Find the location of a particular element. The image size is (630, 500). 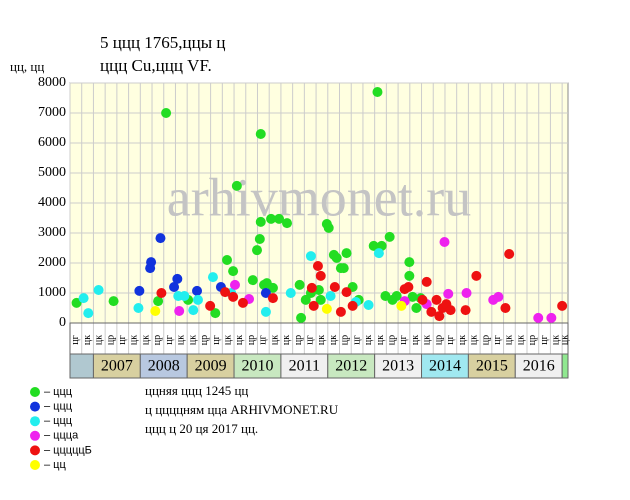

legend-label: – цццццБ is located at coordinates (68, 450).